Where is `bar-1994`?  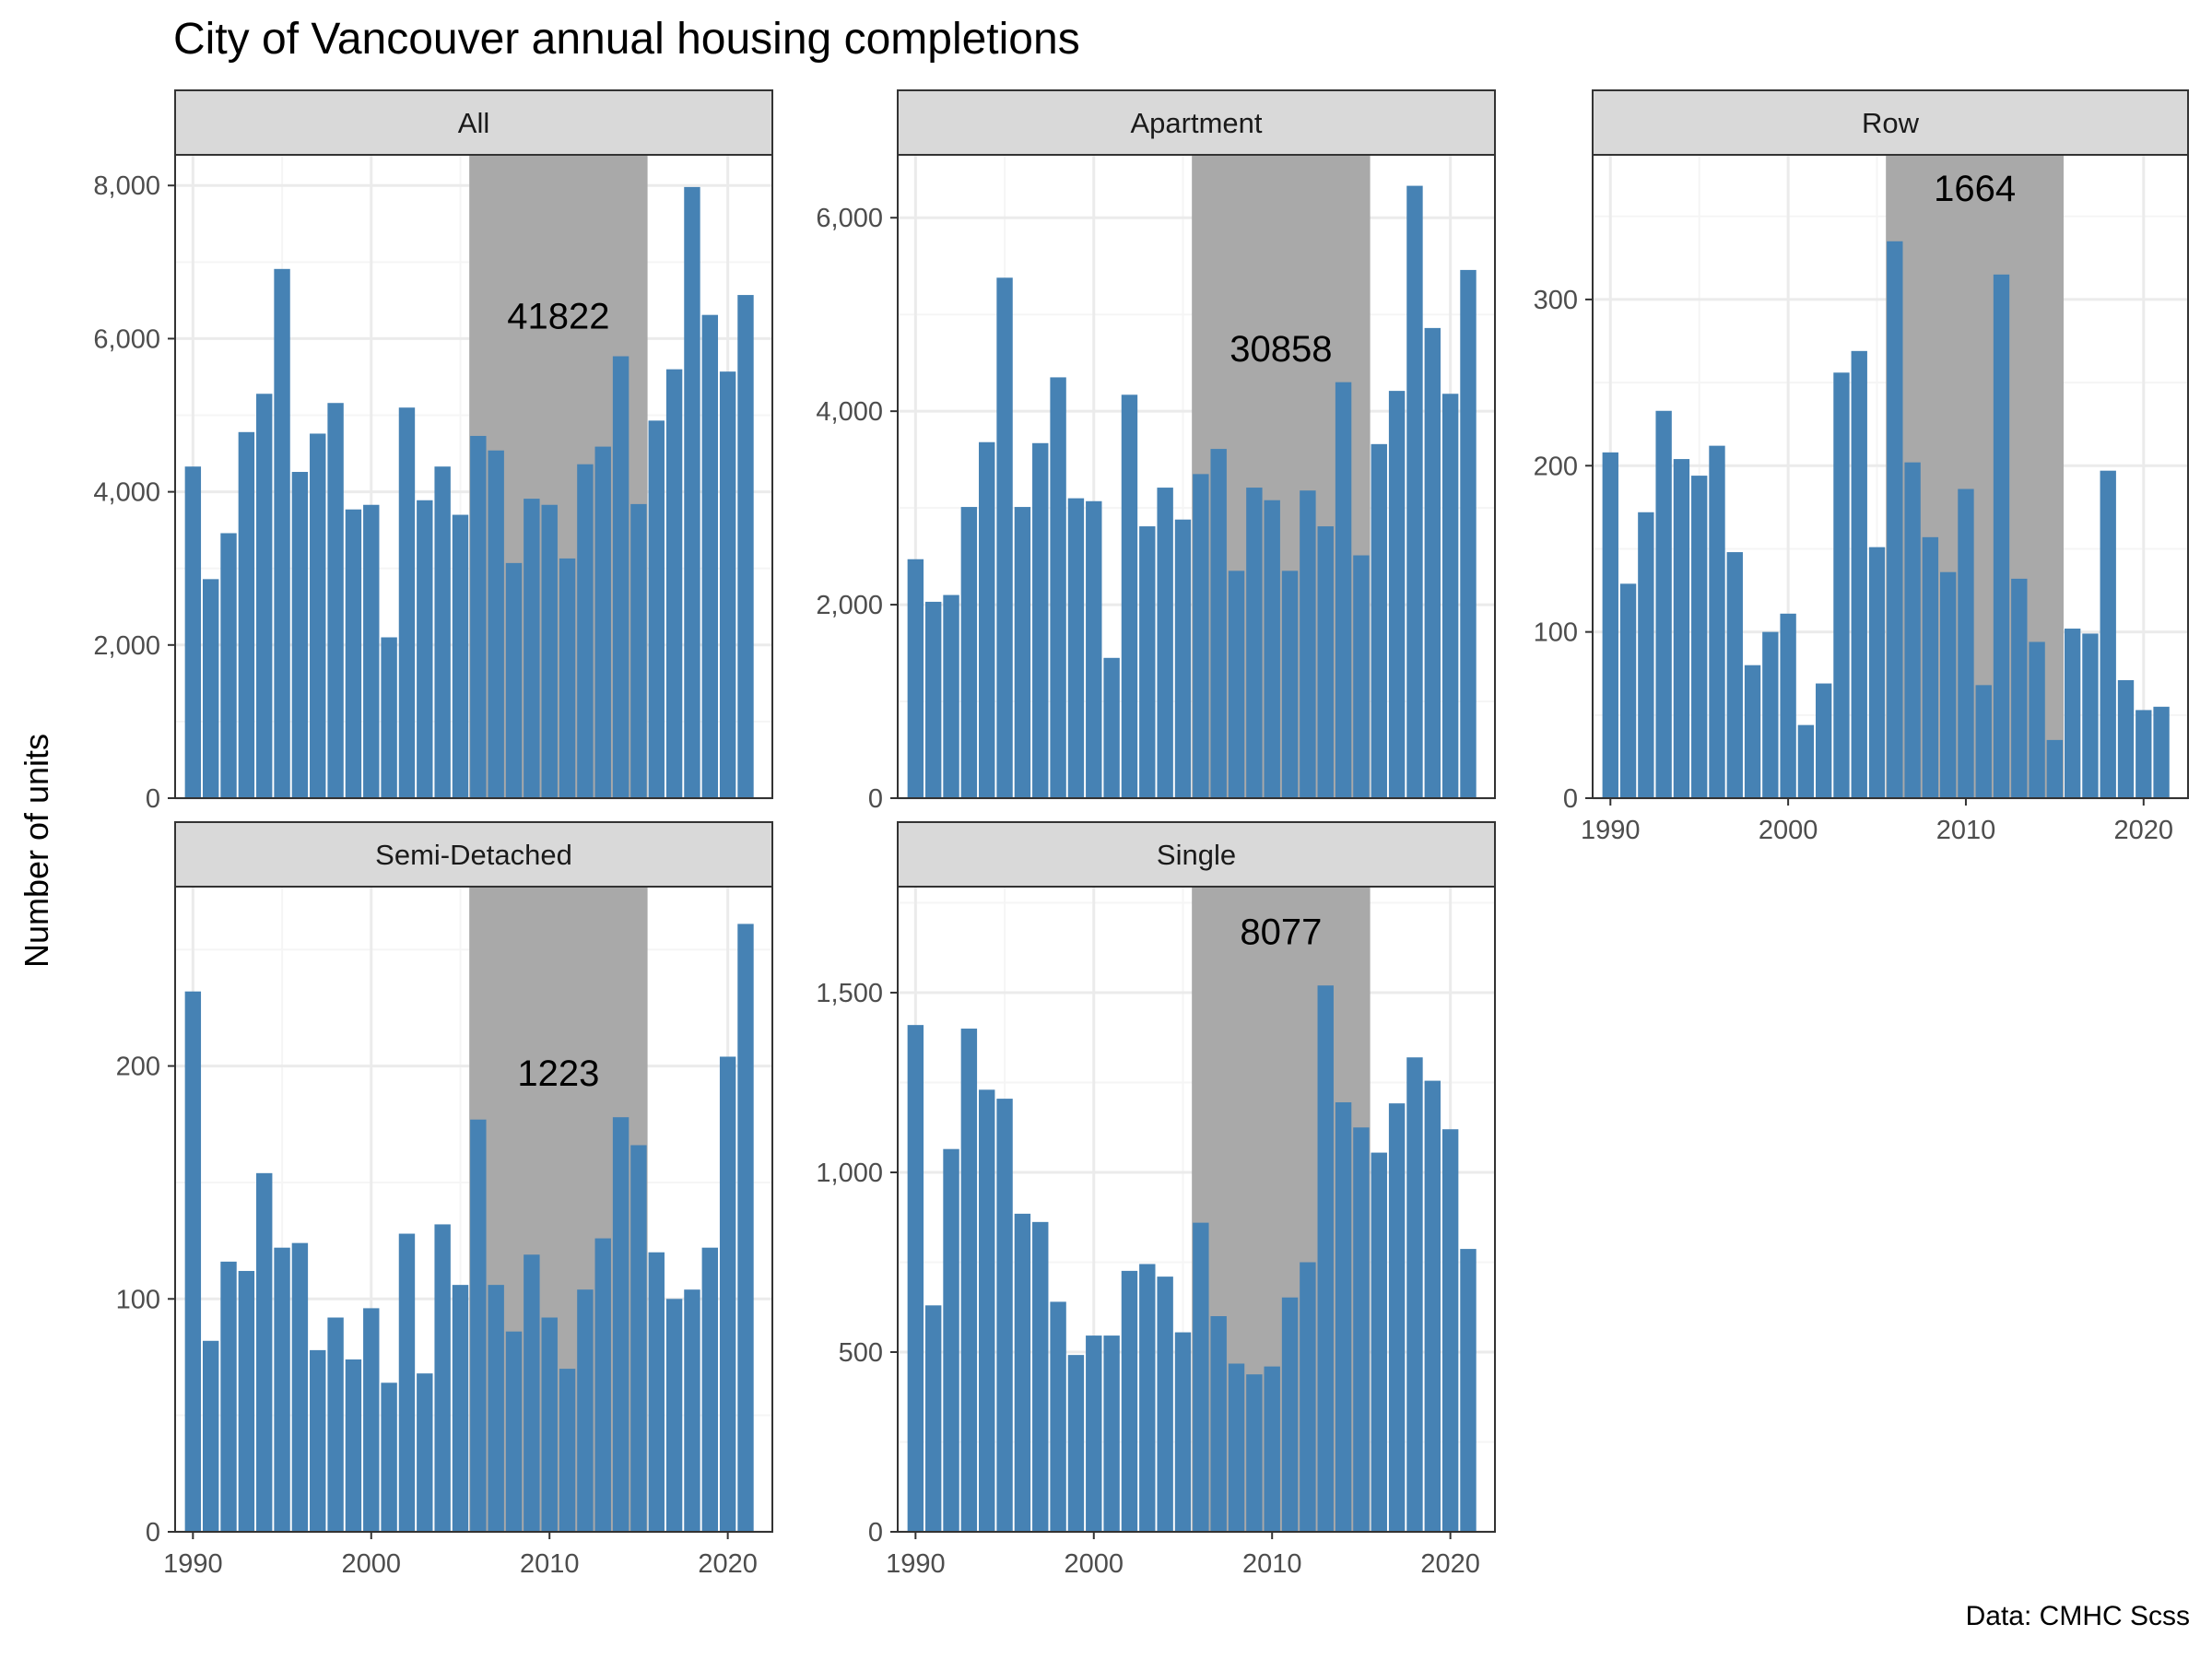
bar-1994 is located at coordinates (264, 1352).